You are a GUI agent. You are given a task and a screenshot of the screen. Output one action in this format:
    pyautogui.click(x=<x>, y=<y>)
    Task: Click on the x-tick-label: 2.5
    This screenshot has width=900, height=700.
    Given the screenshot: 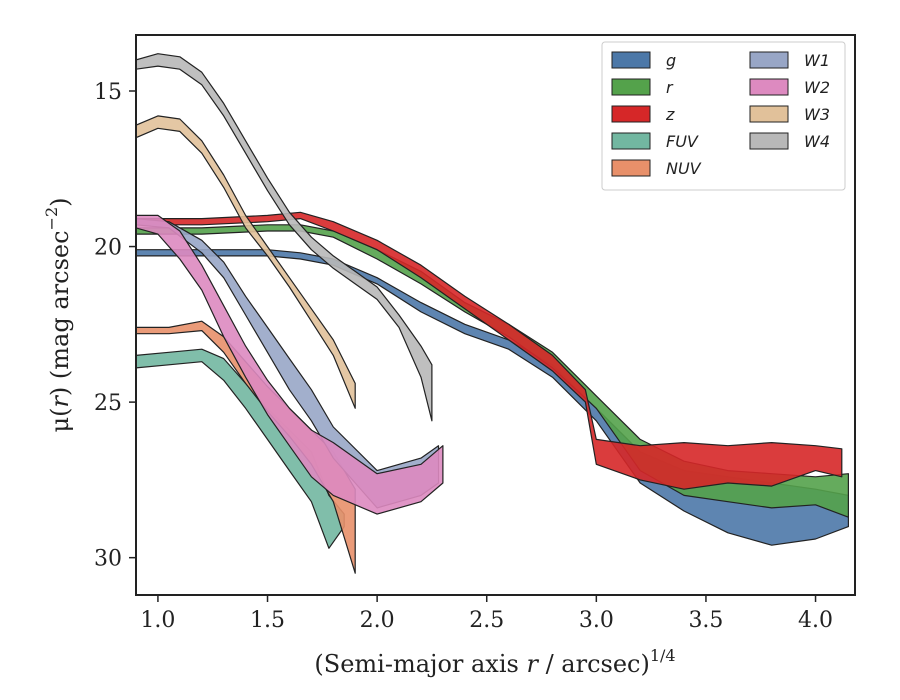 What is the action you would take?
    pyautogui.click(x=486, y=620)
    